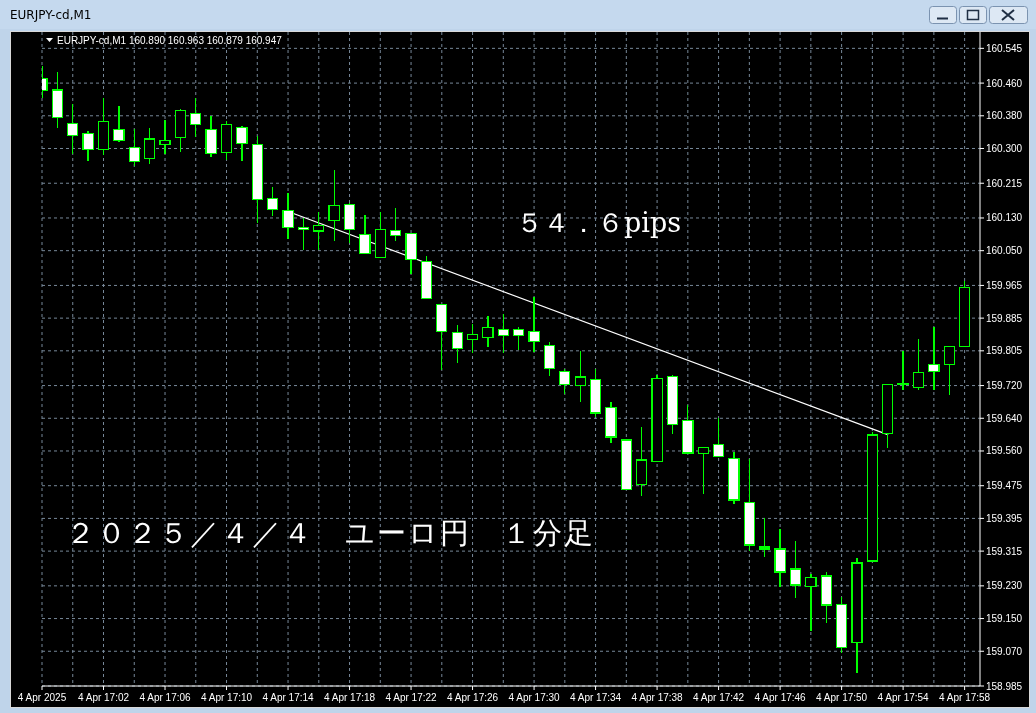 The height and width of the screenshot is (713, 1036). I want to click on x-tick-label: 4 Apr 17:22, so click(411, 697).